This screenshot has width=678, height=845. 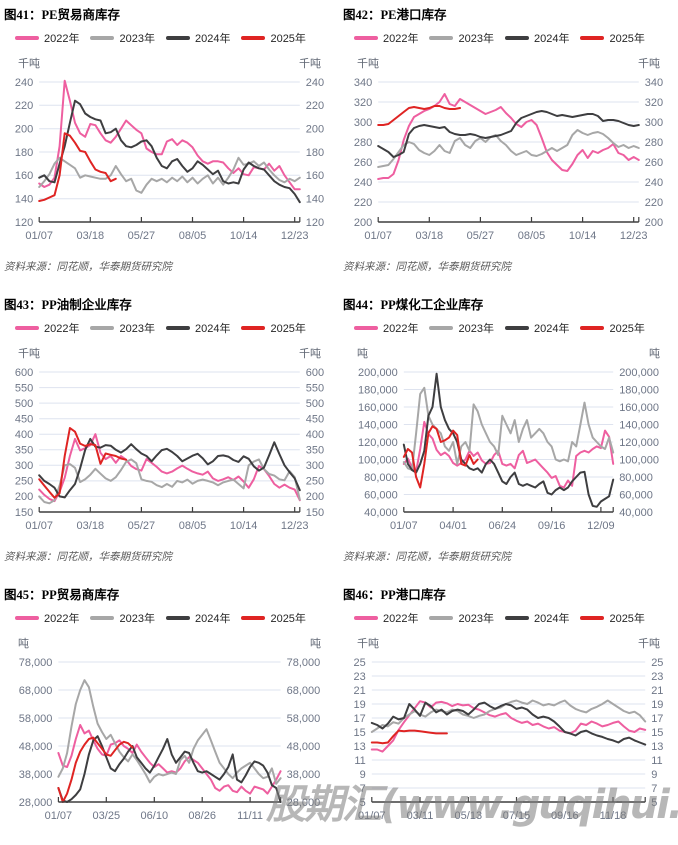 What do you see at coordinates (639, 443) in the screenshot?
I see `svg-text: 120,000` at bounding box center [639, 443].